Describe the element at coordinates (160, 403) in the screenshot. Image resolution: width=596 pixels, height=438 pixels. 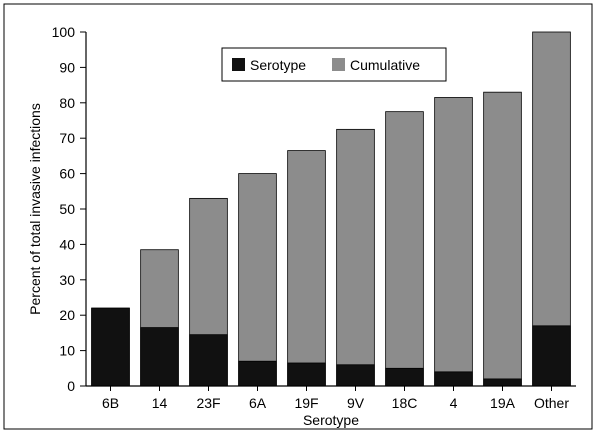
I see `x-tick-label: 14` at that location.